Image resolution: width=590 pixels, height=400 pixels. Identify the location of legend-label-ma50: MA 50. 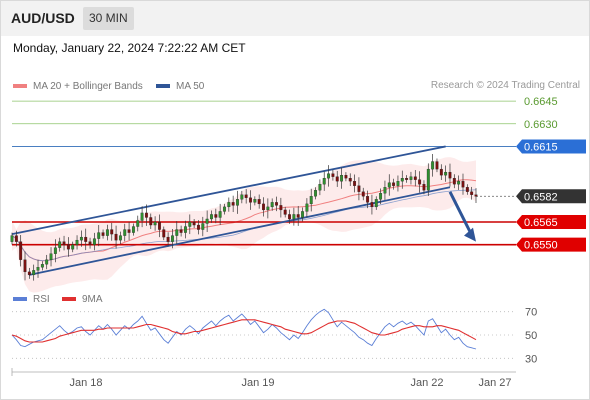
(190, 86).